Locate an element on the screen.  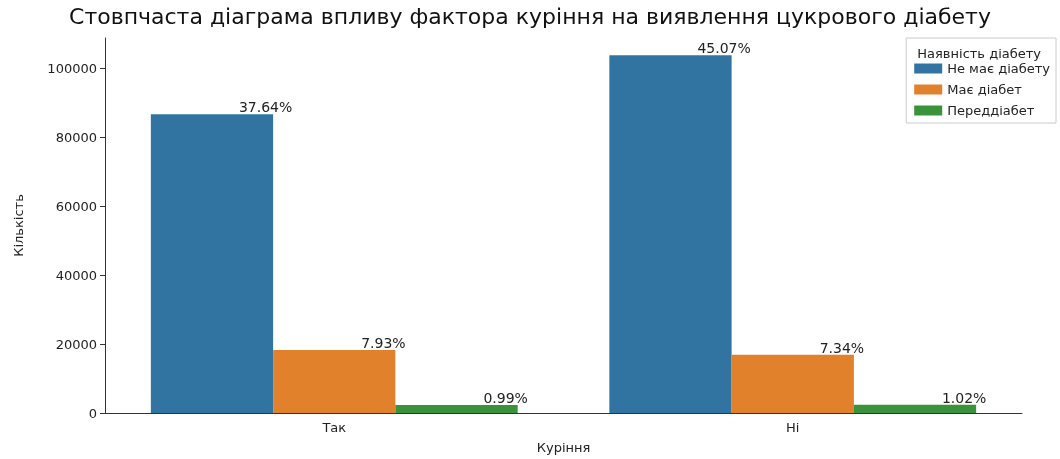
annotation: 7.93% is located at coordinates (383, 342).